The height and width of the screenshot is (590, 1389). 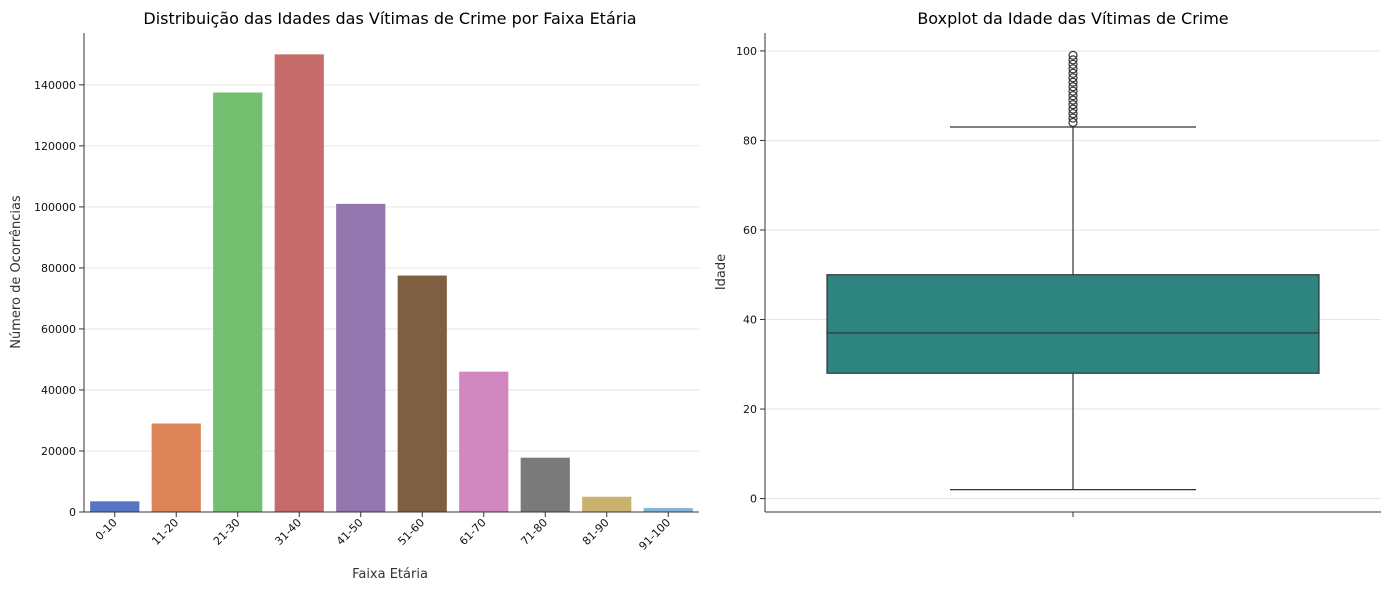 What do you see at coordinates (753, 499) in the screenshot?
I see `box-y-tick-label: 0` at bounding box center [753, 499].